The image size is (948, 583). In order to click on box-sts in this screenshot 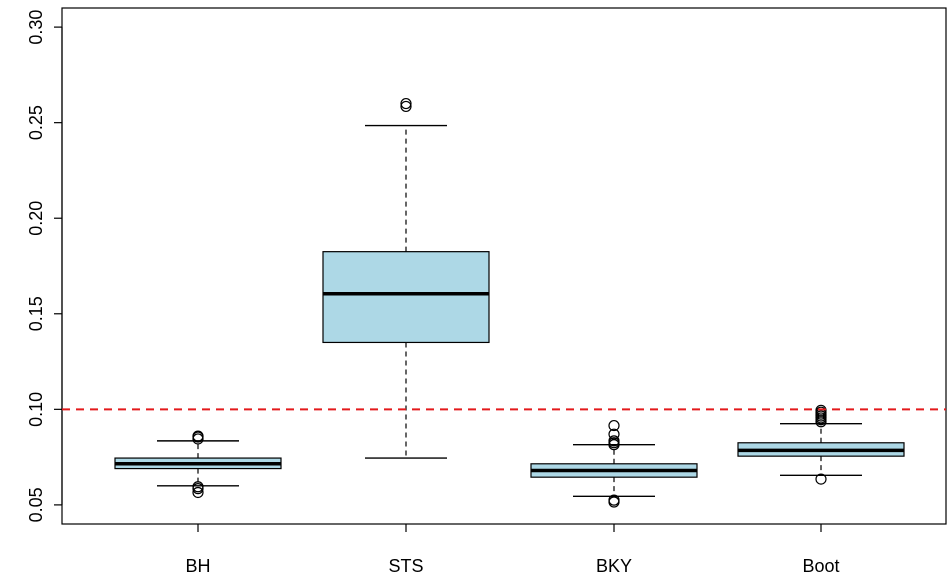, I will do `click(406, 278)`.